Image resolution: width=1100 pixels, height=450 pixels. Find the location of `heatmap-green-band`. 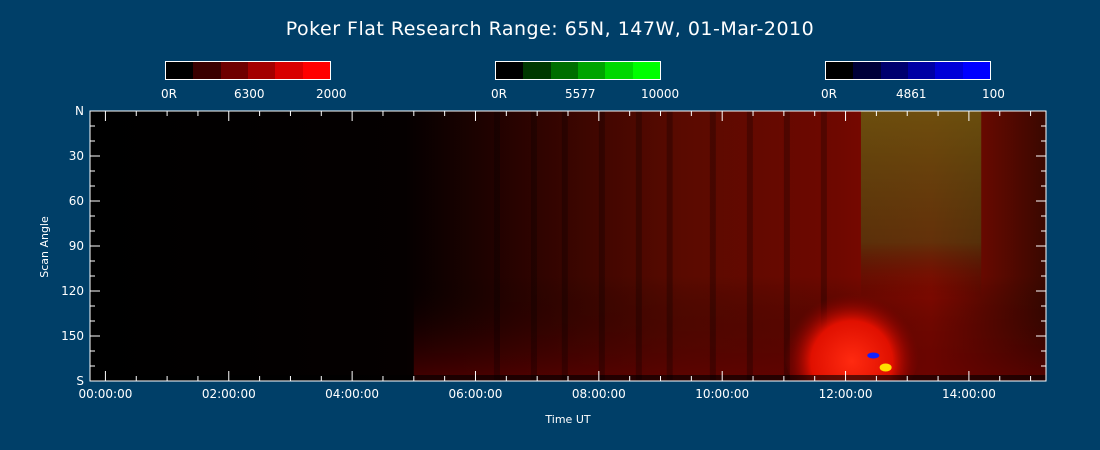

heatmap-green-band is located at coordinates (921, 205).